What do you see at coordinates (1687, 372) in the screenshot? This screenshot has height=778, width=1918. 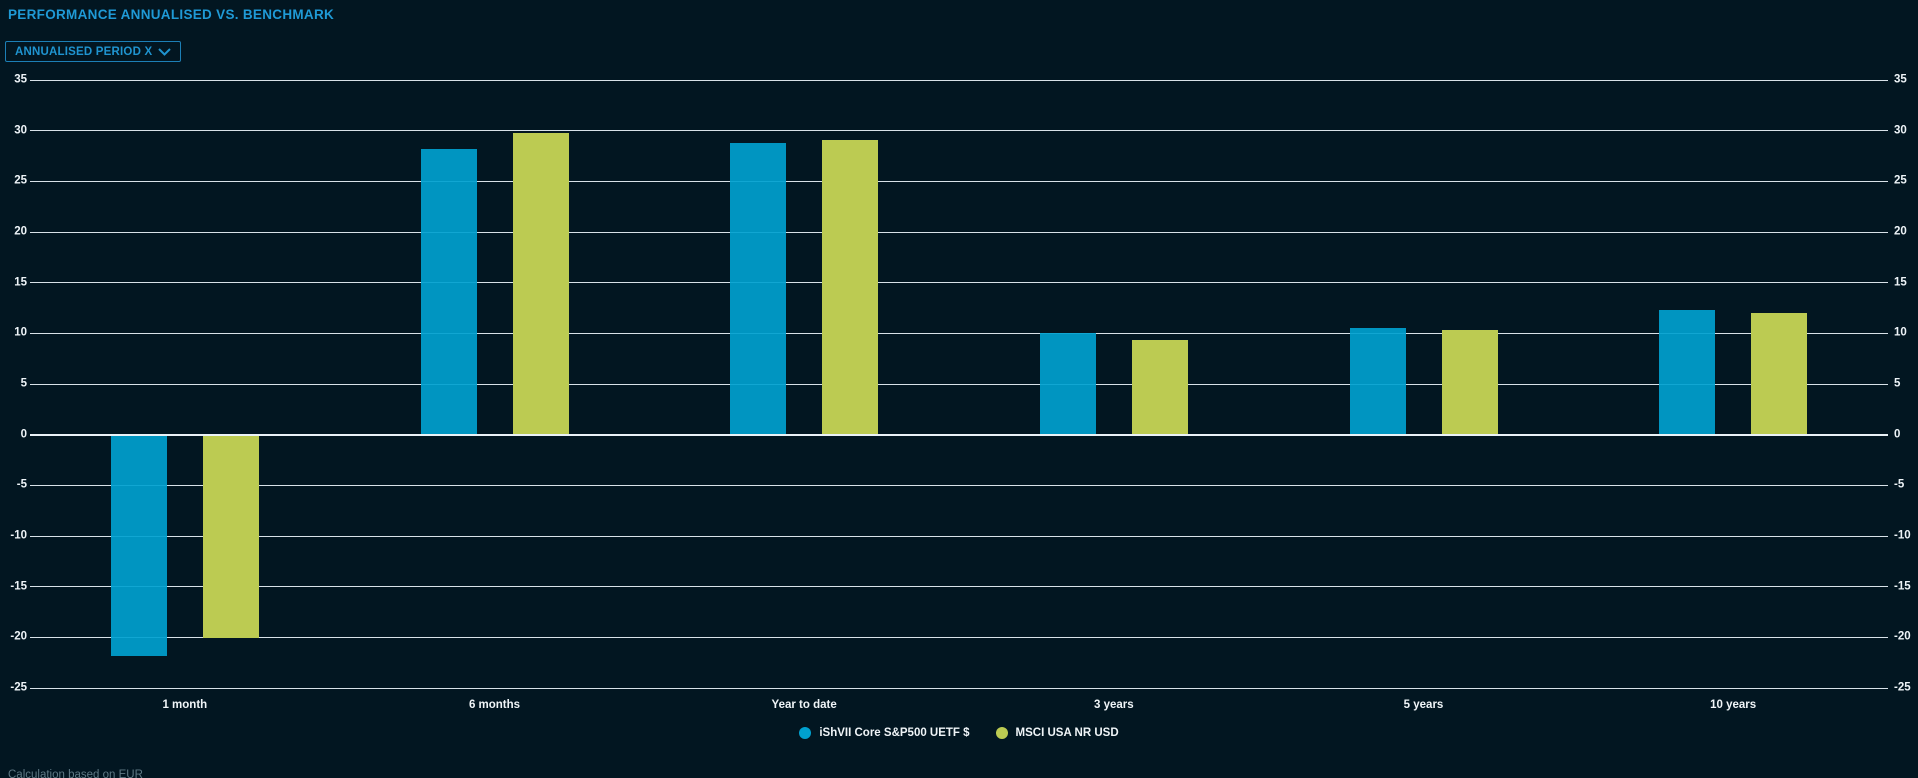 I see `bar-fund-10-years` at bounding box center [1687, 372].